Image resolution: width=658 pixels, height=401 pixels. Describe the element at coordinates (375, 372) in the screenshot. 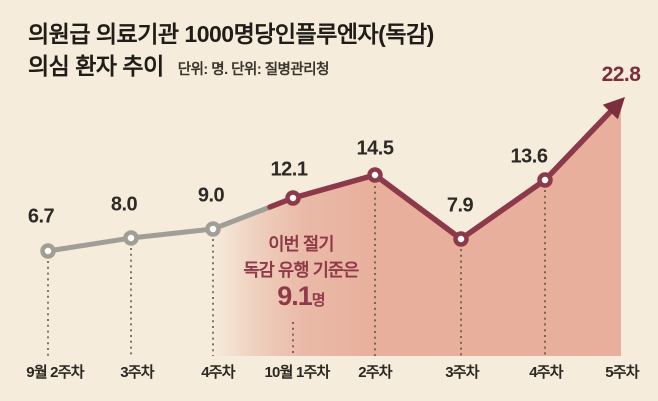

I see `x-axis-label-5: 2주차` at that location.